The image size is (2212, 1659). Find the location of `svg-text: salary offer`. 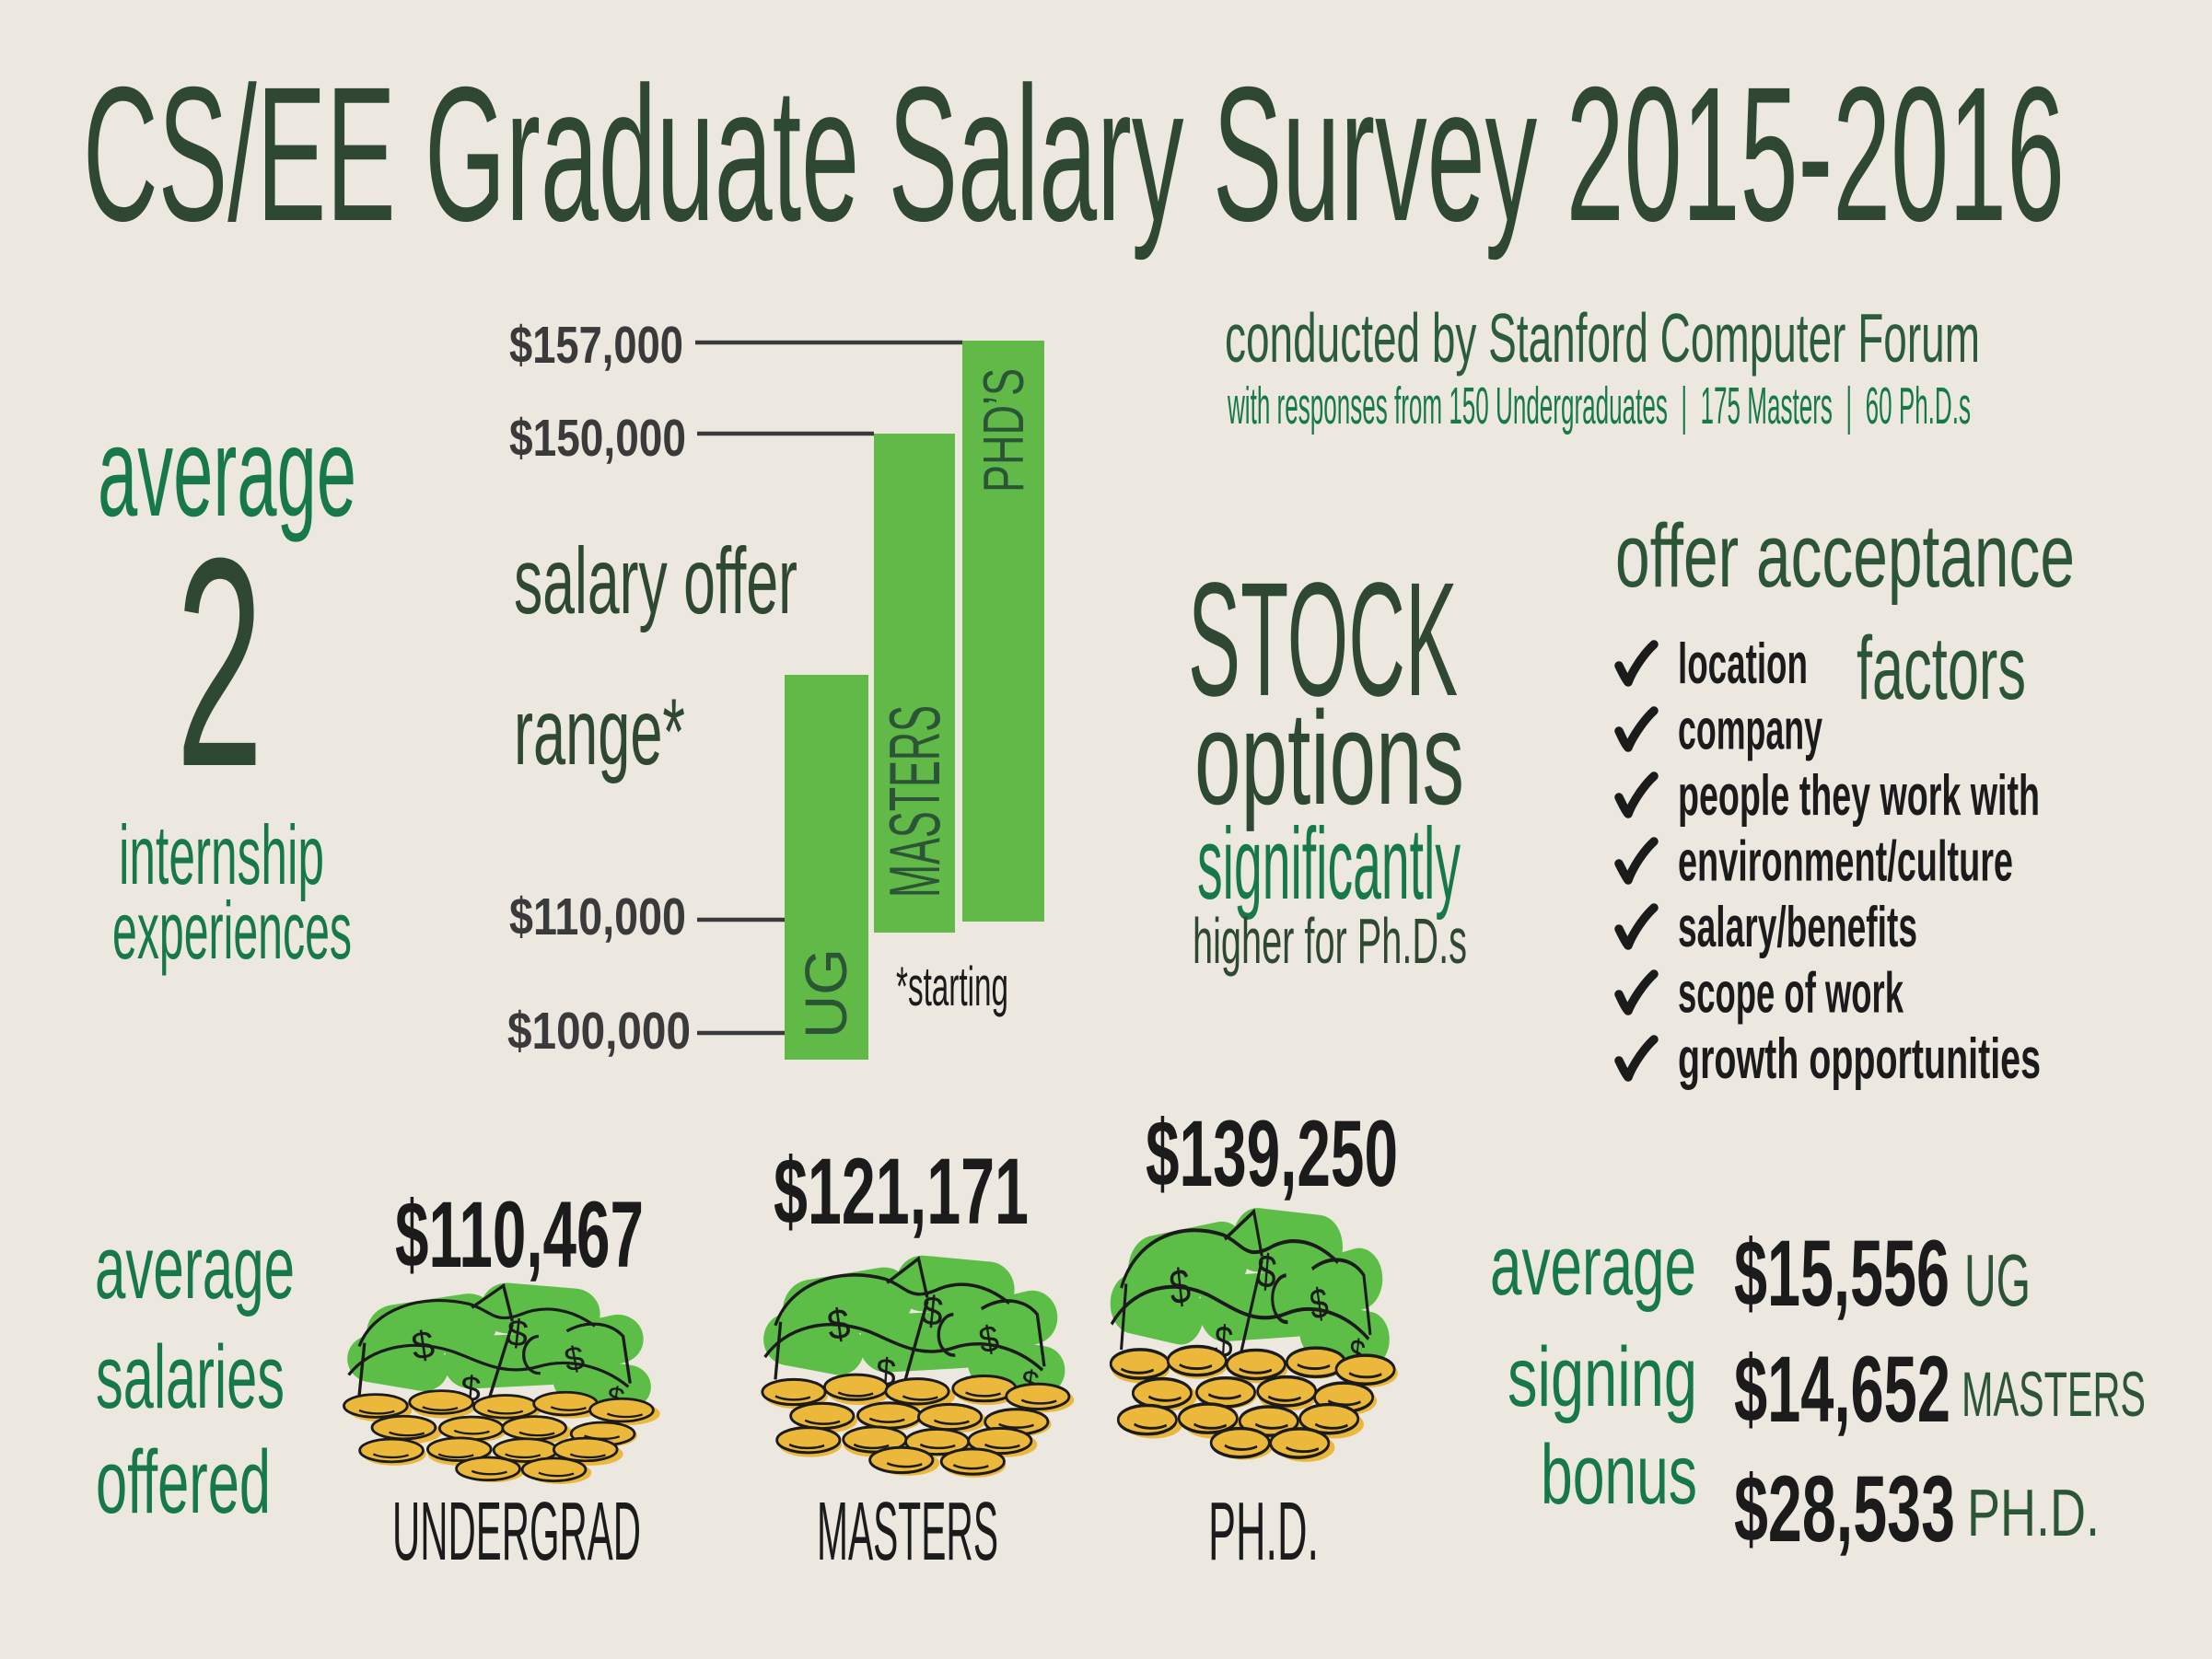

svg-text: salary offer is located at coordinates (655, 580).